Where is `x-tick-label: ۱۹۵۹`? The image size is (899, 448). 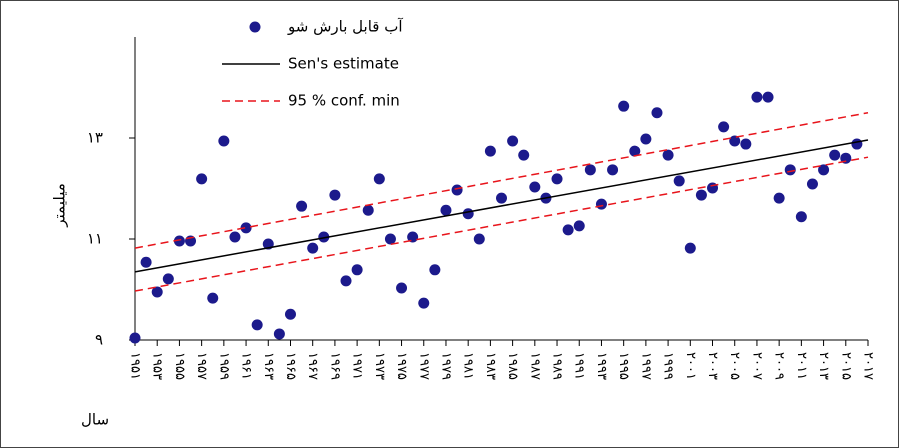
x-tick-label: ۱۹۵۹ is located at coordinates (223, 366).